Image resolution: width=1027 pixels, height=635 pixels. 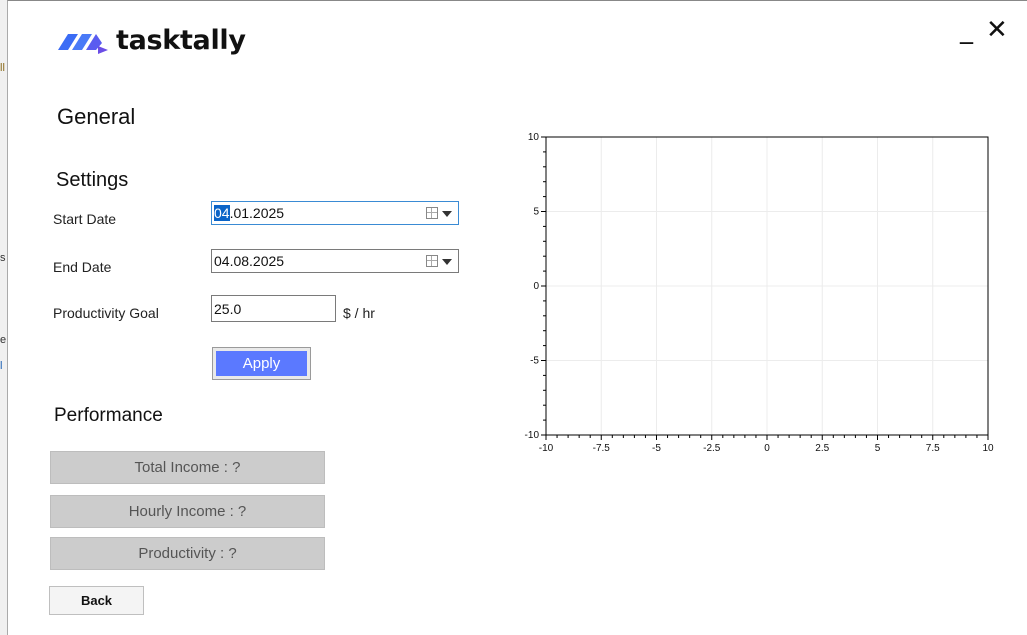 What do you see at coordinates (96, 600) in the screenshot?
I see `back-button: Back` at bounding box center [96, 600].